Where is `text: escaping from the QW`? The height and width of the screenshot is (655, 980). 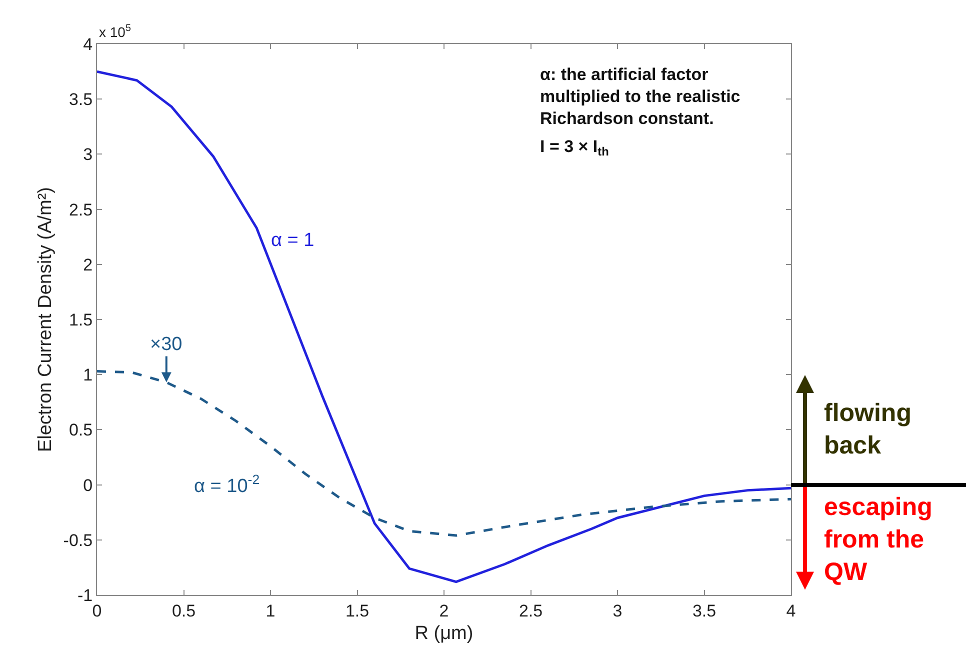 text: escaping from the QW is located at coordinates (878, 539).